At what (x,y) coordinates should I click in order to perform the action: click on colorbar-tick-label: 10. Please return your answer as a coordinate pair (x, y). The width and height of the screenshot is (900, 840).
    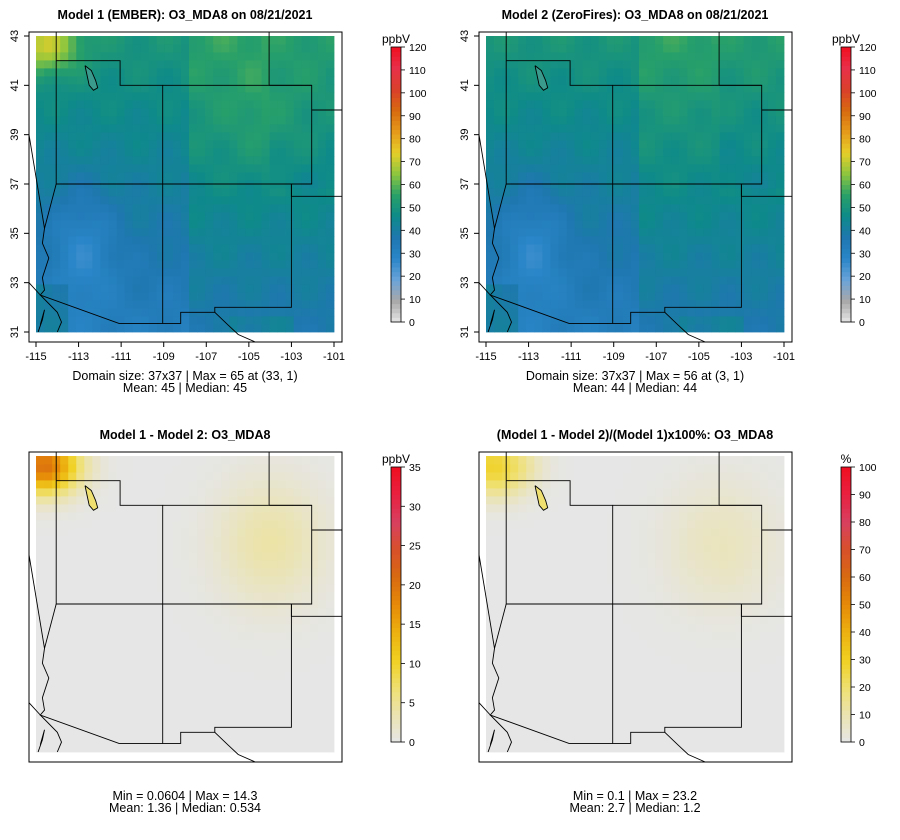
    Looking at the image, I should click on (415, 664).